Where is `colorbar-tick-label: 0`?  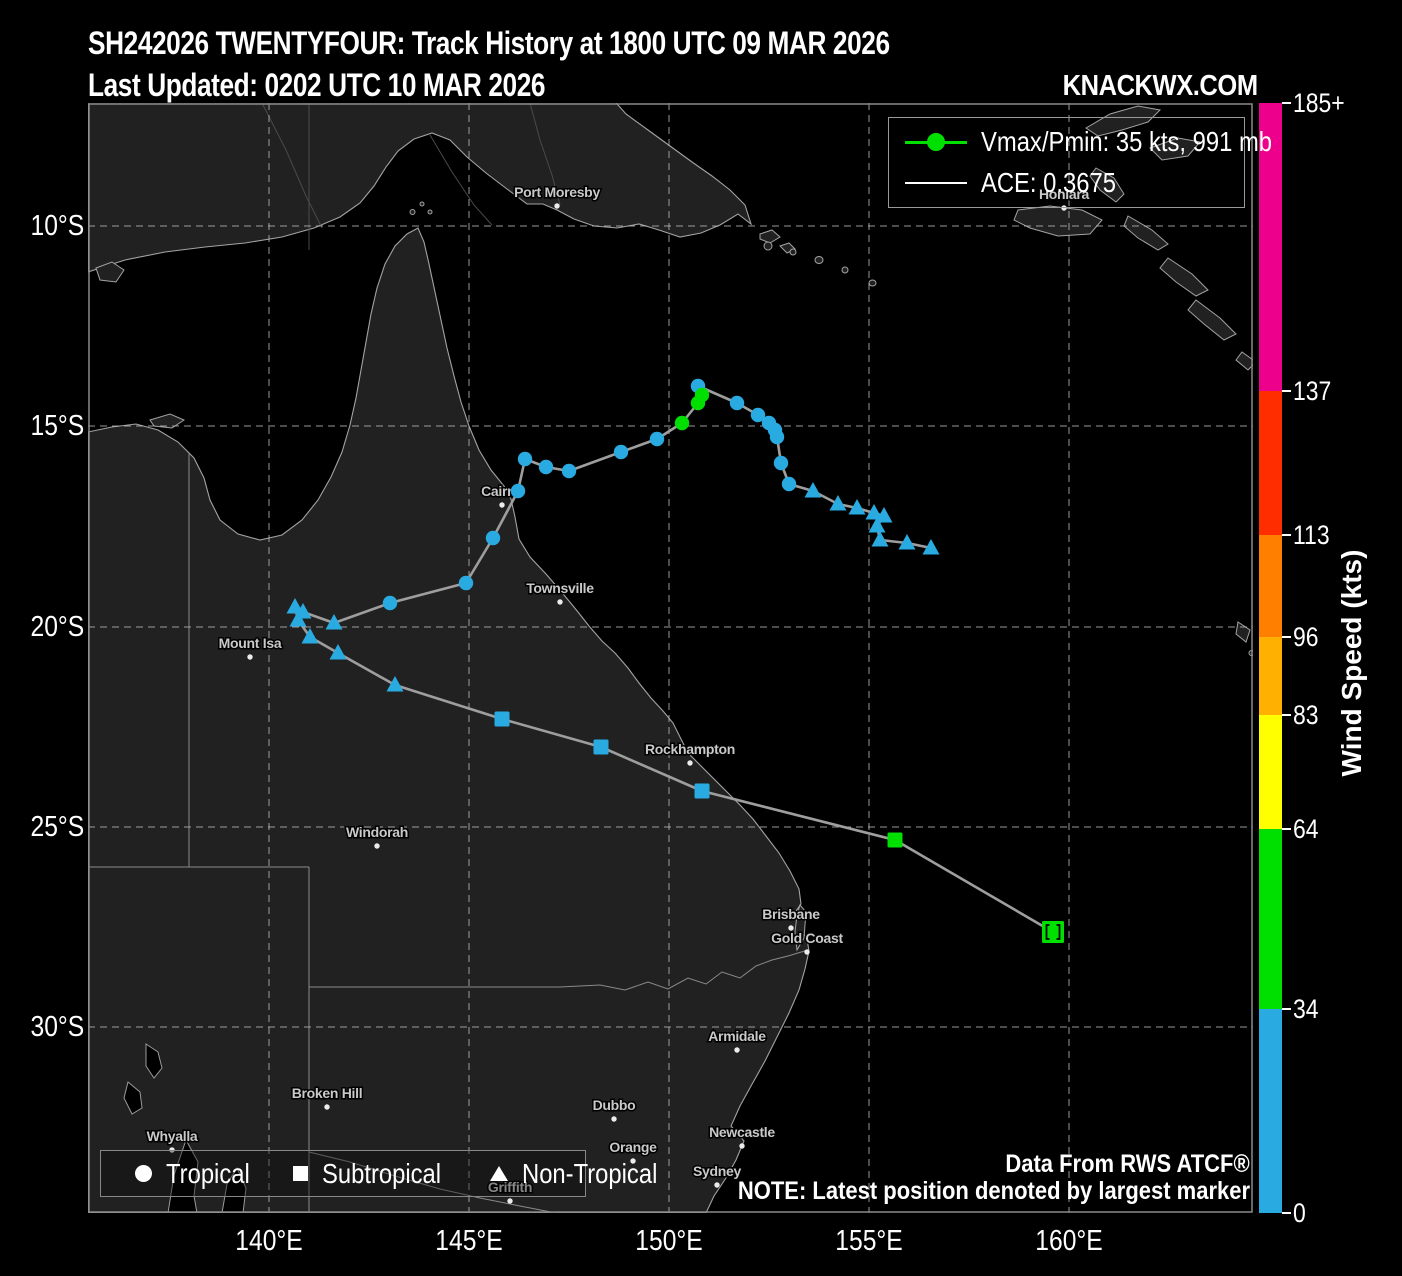
colorbar-tick-label: 0 is located at coordinates (1299, 1213).